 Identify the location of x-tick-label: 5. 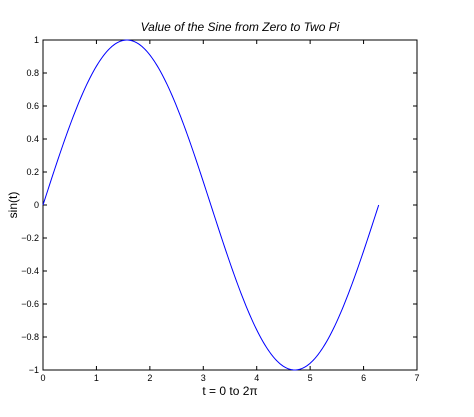
(310, 378).